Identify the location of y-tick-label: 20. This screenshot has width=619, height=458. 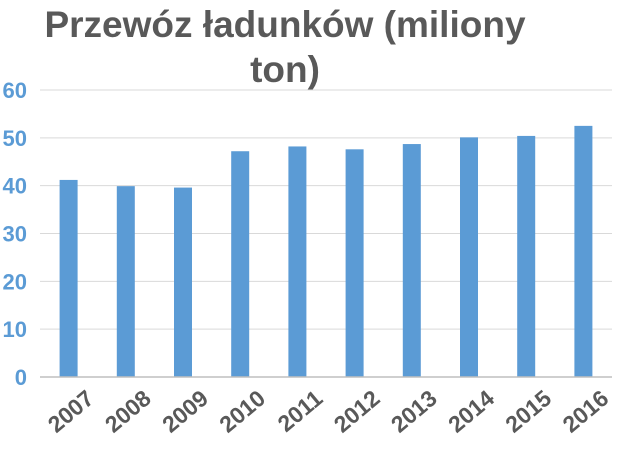
(15, 281).